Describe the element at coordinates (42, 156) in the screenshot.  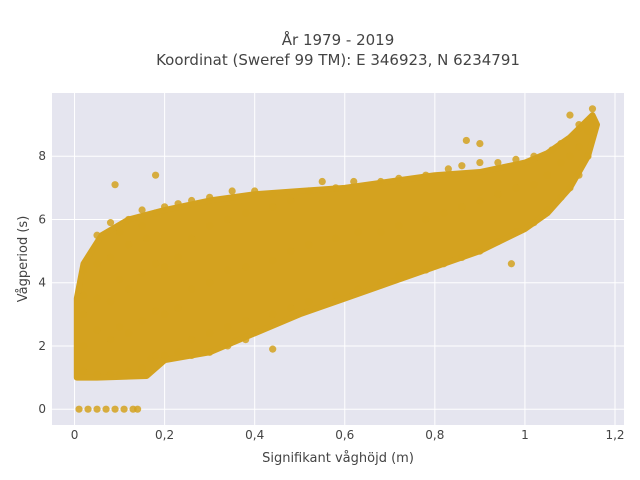
I see `y-tick-label: 8` at that location.